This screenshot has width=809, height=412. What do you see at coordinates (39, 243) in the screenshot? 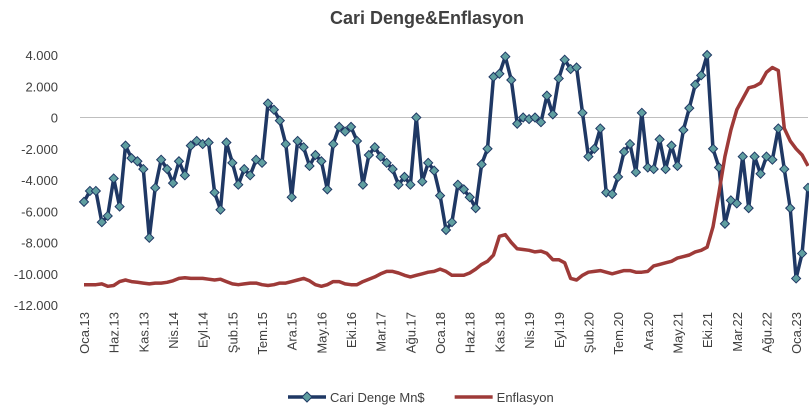
I see `y-tick-label: -8.000` at bounding box center [39, 243].